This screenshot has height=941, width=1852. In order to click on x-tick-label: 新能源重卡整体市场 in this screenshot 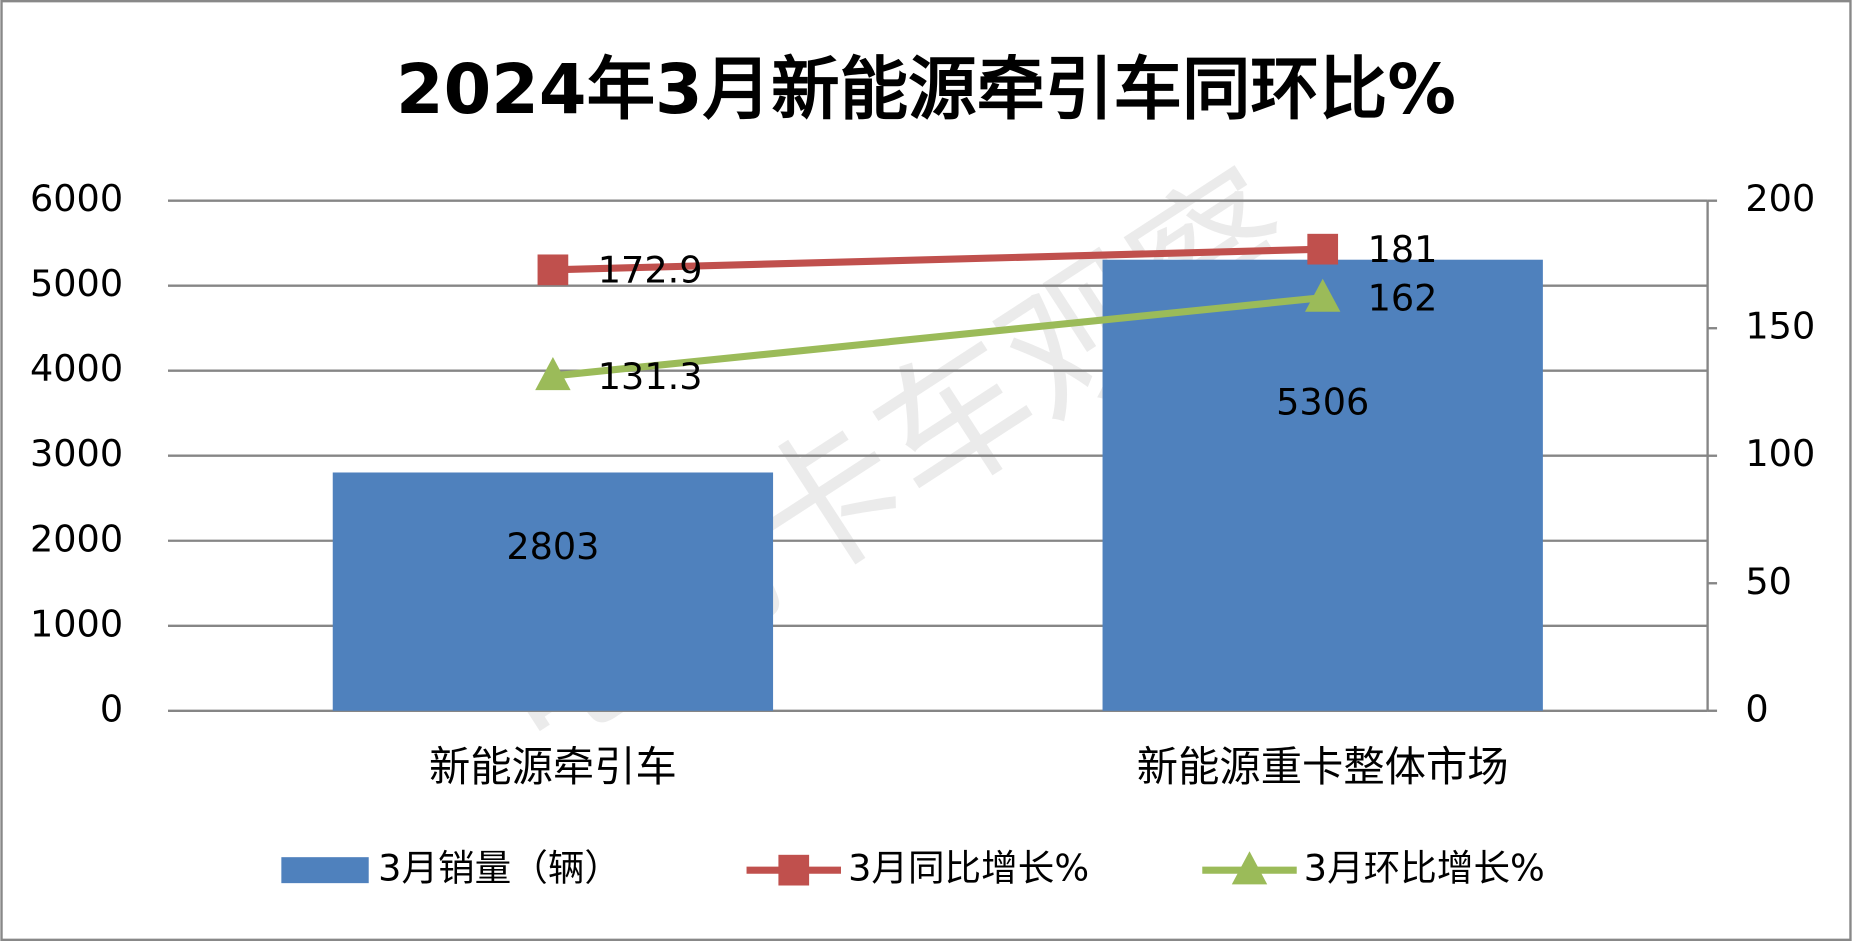, I will do `click(1323, 767)`.